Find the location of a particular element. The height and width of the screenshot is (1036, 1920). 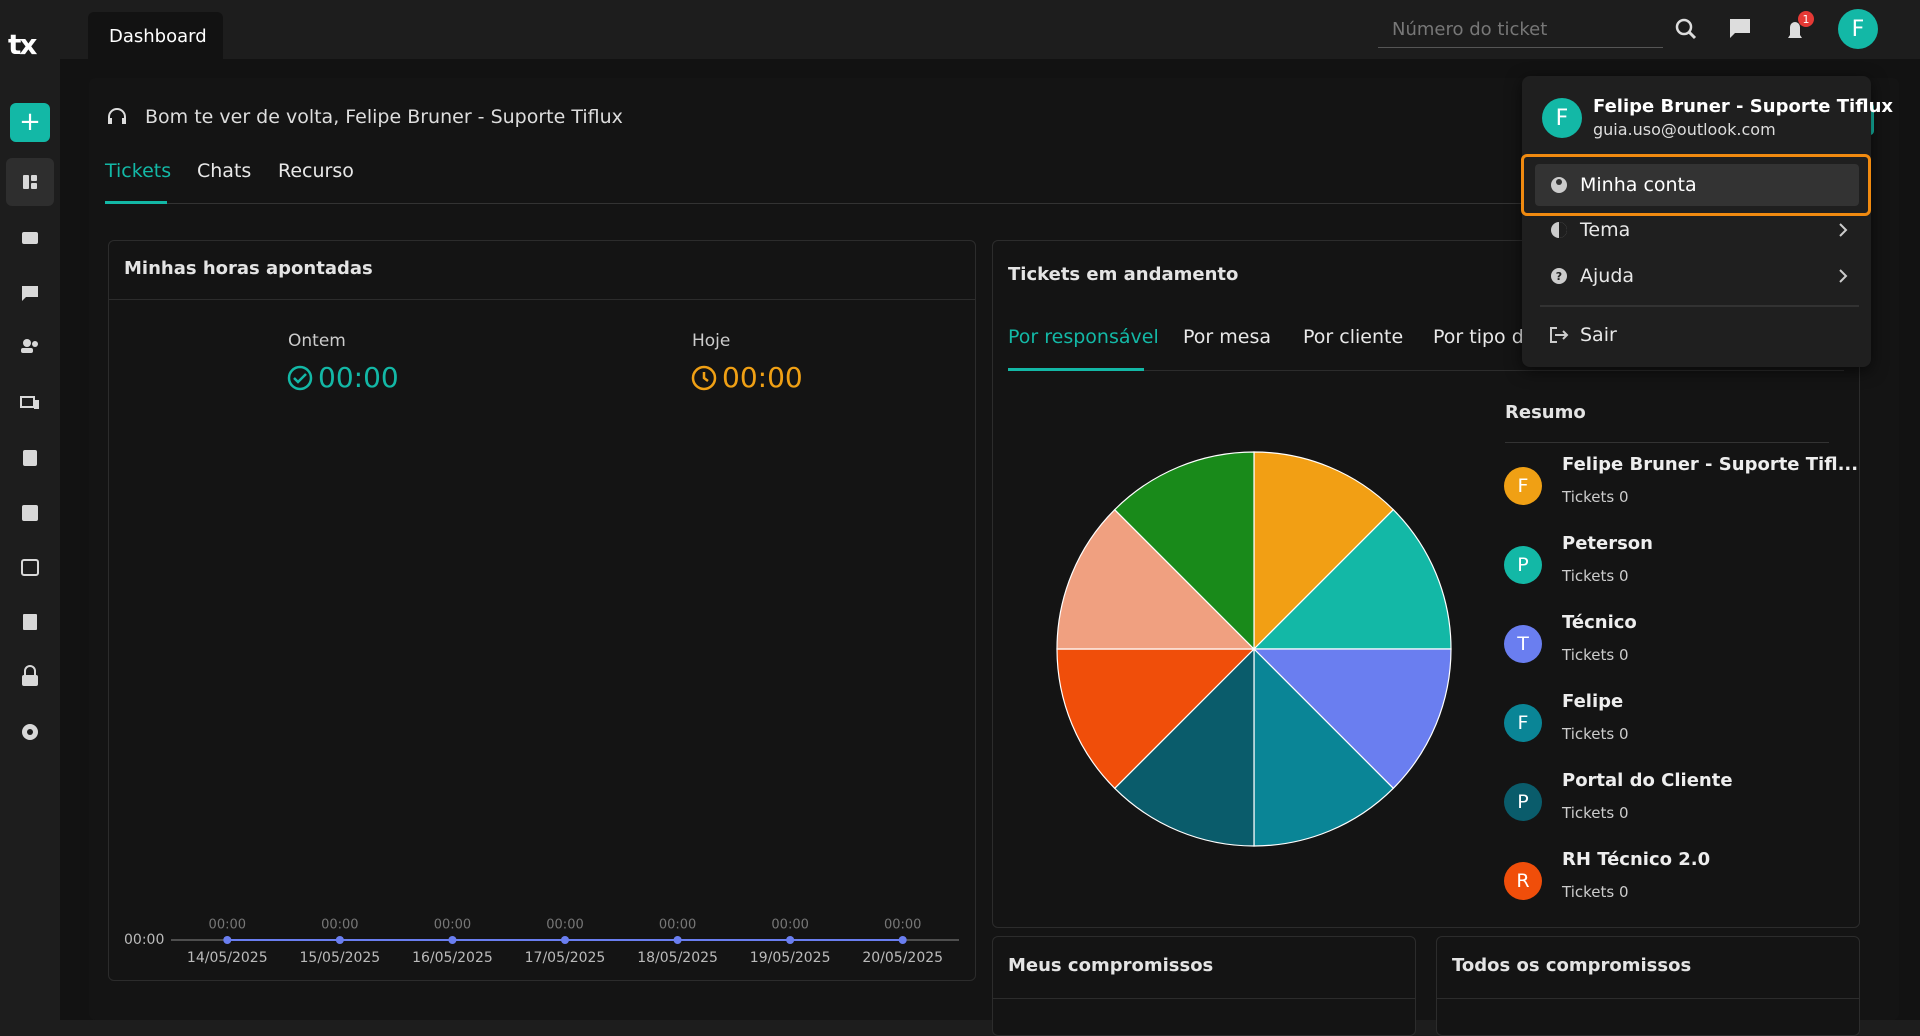

x-tick-label: 20/05/2025 is located at coordinates (902, 958).